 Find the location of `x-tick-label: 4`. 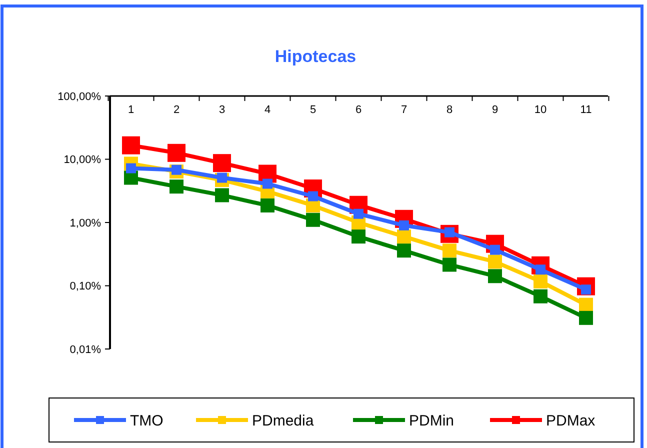

x-tick-label: 4 is located at coordinates (267, 110).